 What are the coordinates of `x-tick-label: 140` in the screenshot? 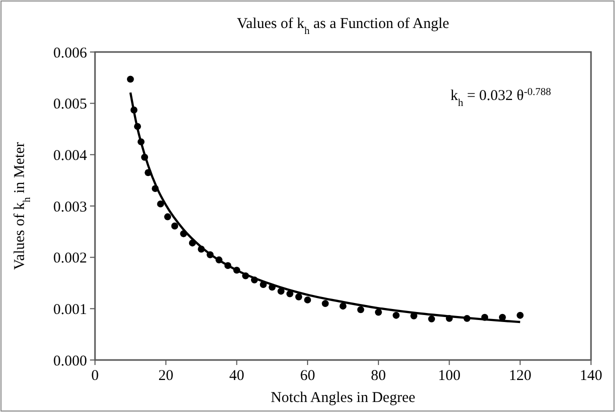 It's located at (591, 376).